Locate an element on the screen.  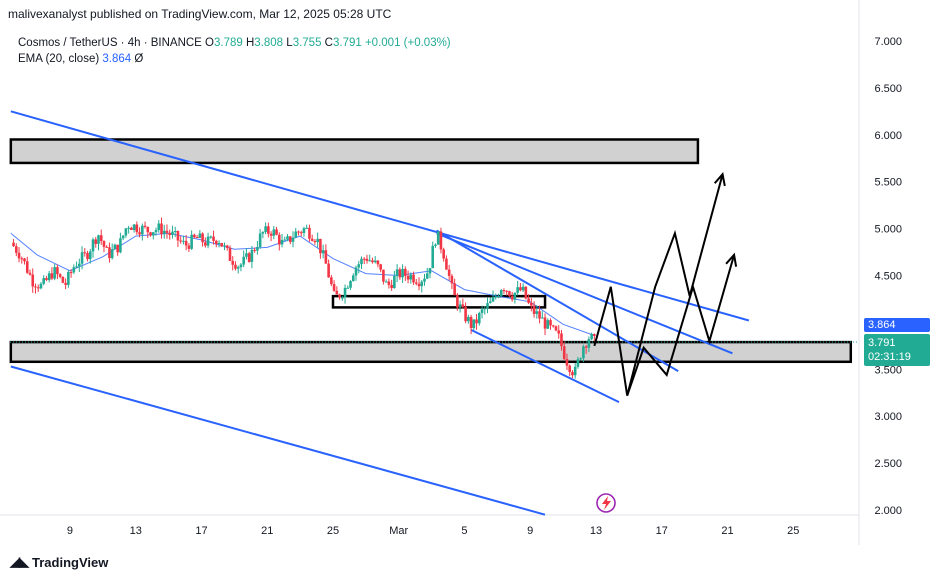
y-tick-label: 2.500 is located at coordinates (888, 464).